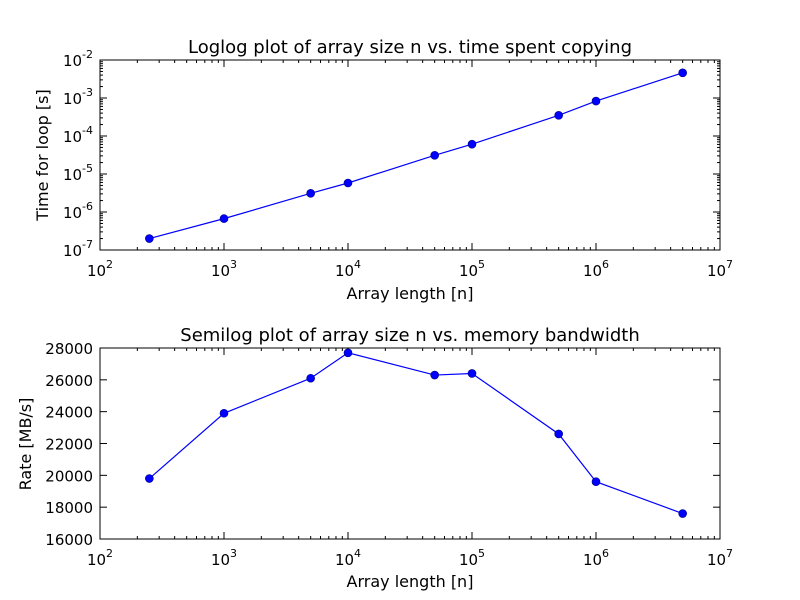  Describe the element at coordinates (87, 168) in the screenshot. I see `y-tick-label-exponent: -5` at that location.